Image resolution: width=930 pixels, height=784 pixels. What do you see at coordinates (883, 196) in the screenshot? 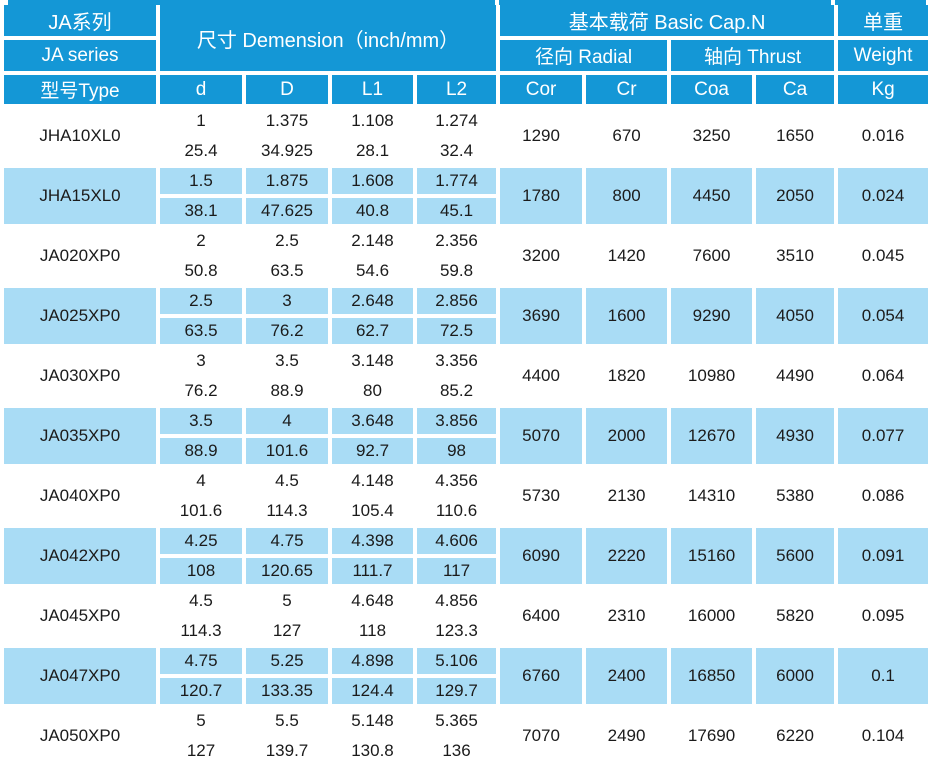
I see `kg-cell: 0.024` at bounding box center [883, 196].